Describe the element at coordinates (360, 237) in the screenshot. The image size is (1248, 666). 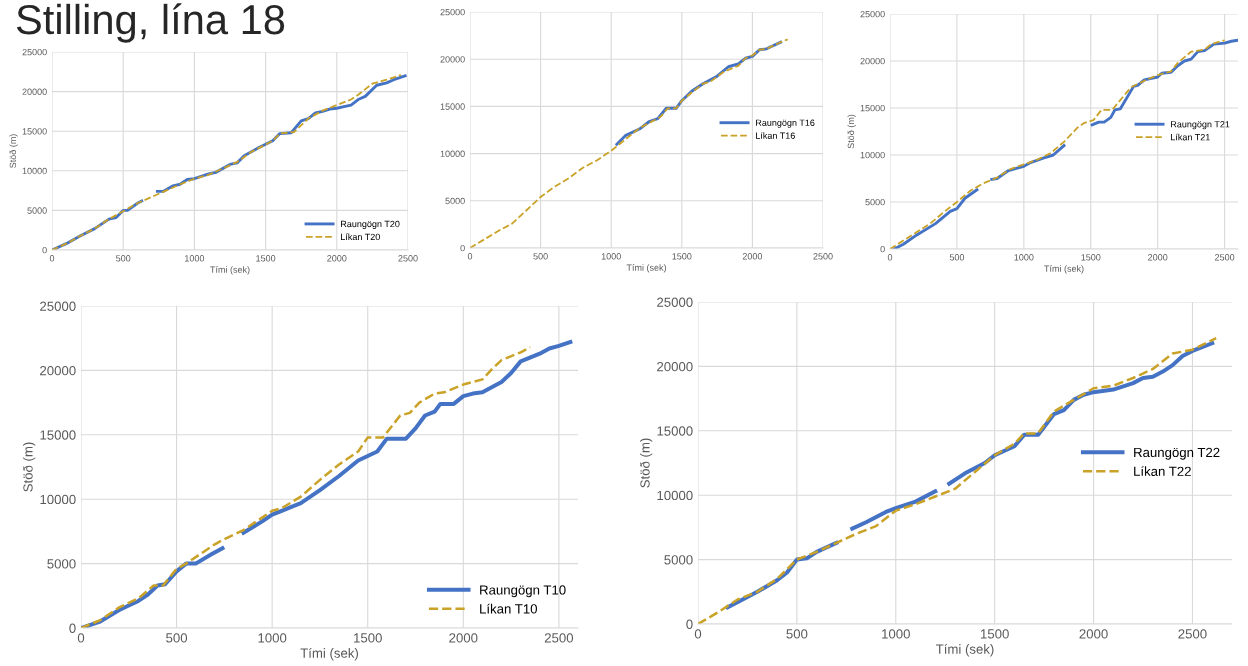
I see `legend-label: Líkan T20` at that location.